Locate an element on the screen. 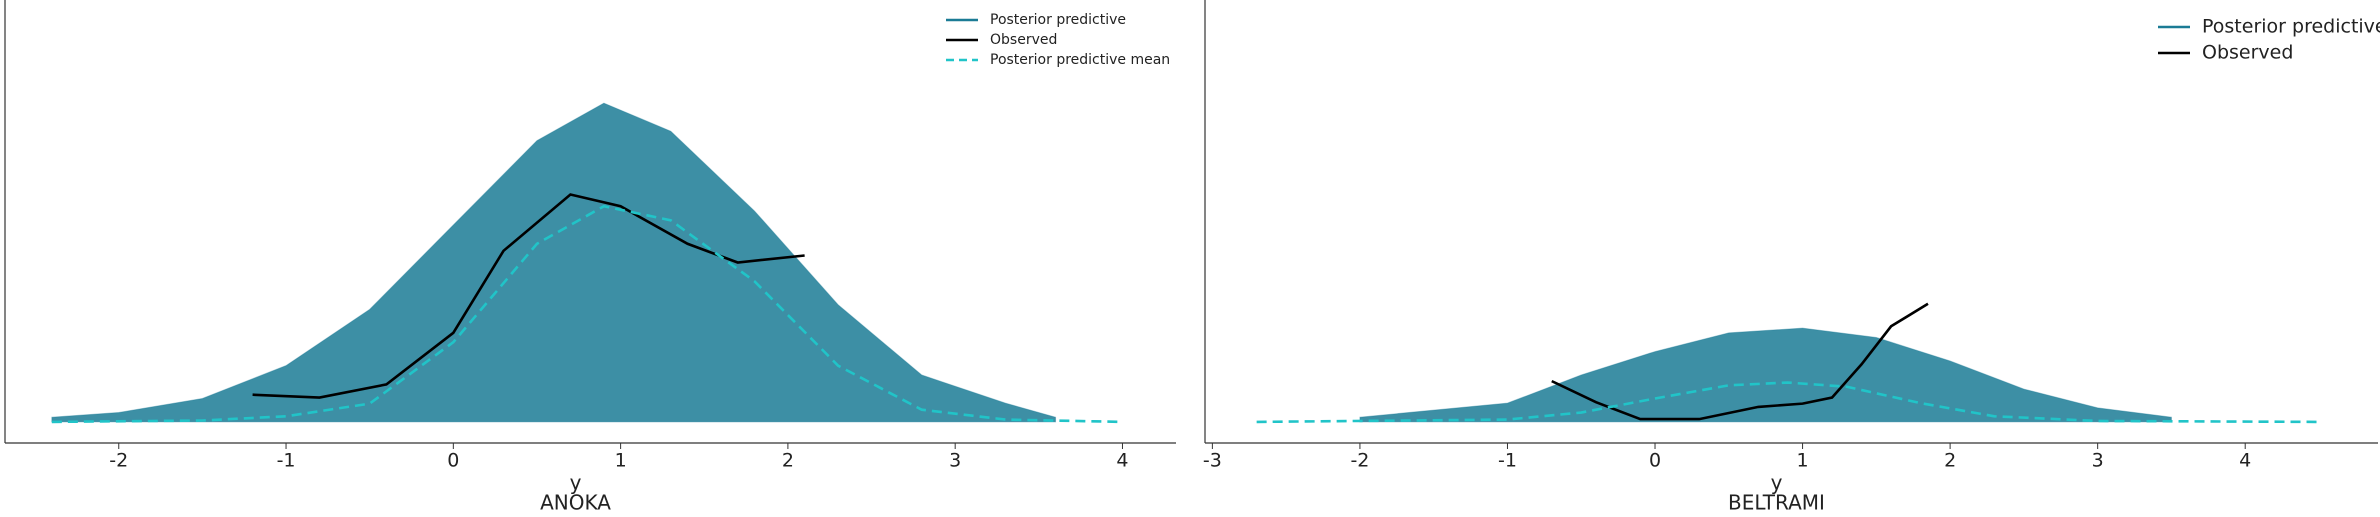 The width and height of the screenshot is (2380, 517). posterior-band is located at coordinates (1765, 375).